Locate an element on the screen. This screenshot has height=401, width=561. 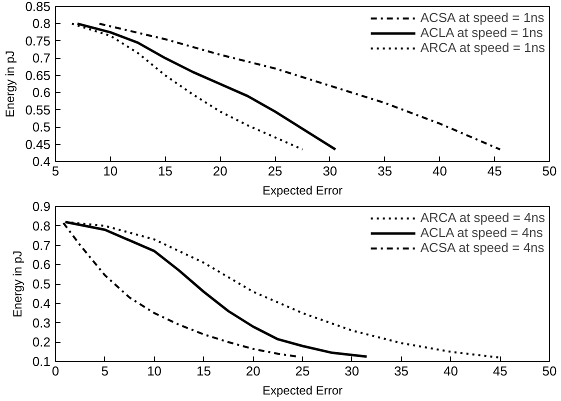
legend-label: ACLA at speed = 1ns is located at coordinates (481, 32).